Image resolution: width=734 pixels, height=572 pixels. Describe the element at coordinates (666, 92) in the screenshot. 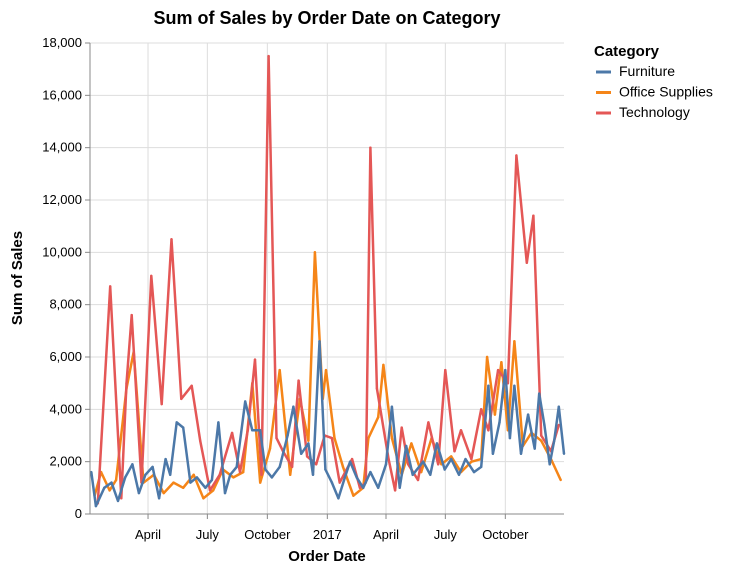

I see `legend-label-office-supplies: Office Supplies` at that location.